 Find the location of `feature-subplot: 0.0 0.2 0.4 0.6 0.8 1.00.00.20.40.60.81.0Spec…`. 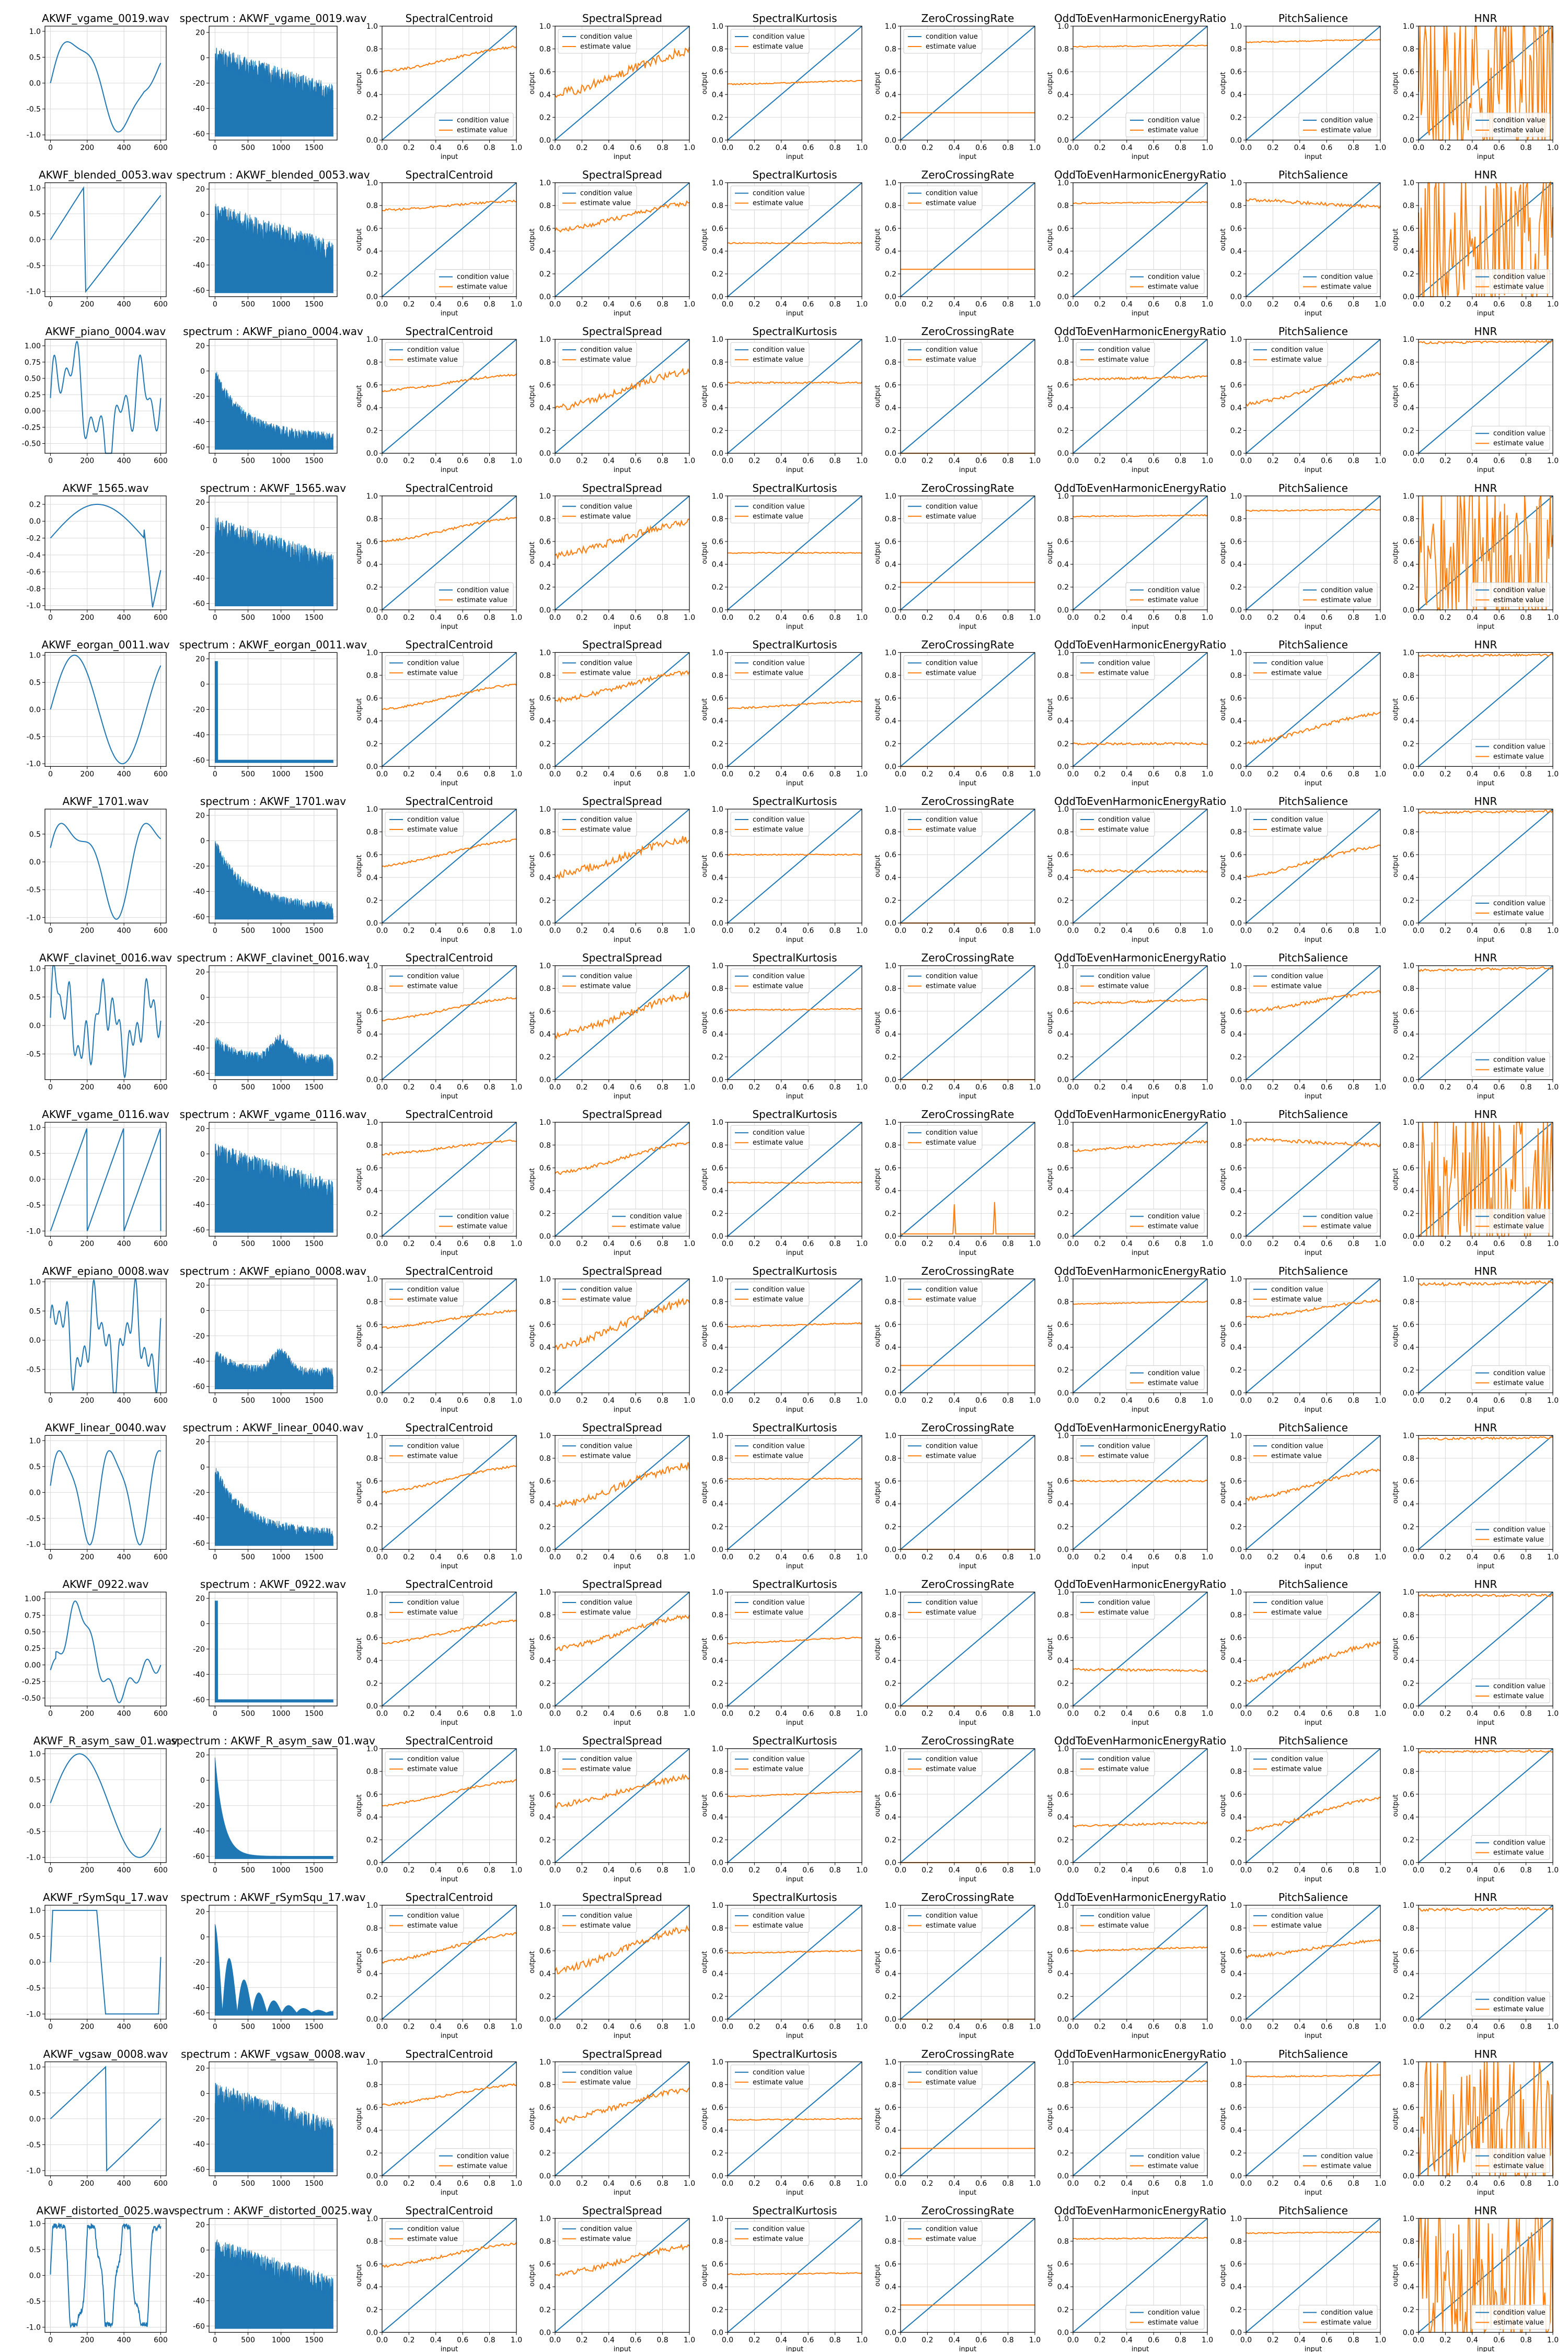

feature-subplot: 0.0 0.2 0.4 0.6 0.8 1.00.00.20.40.60.81.0Spec… is located at coordinates (611, 1026).